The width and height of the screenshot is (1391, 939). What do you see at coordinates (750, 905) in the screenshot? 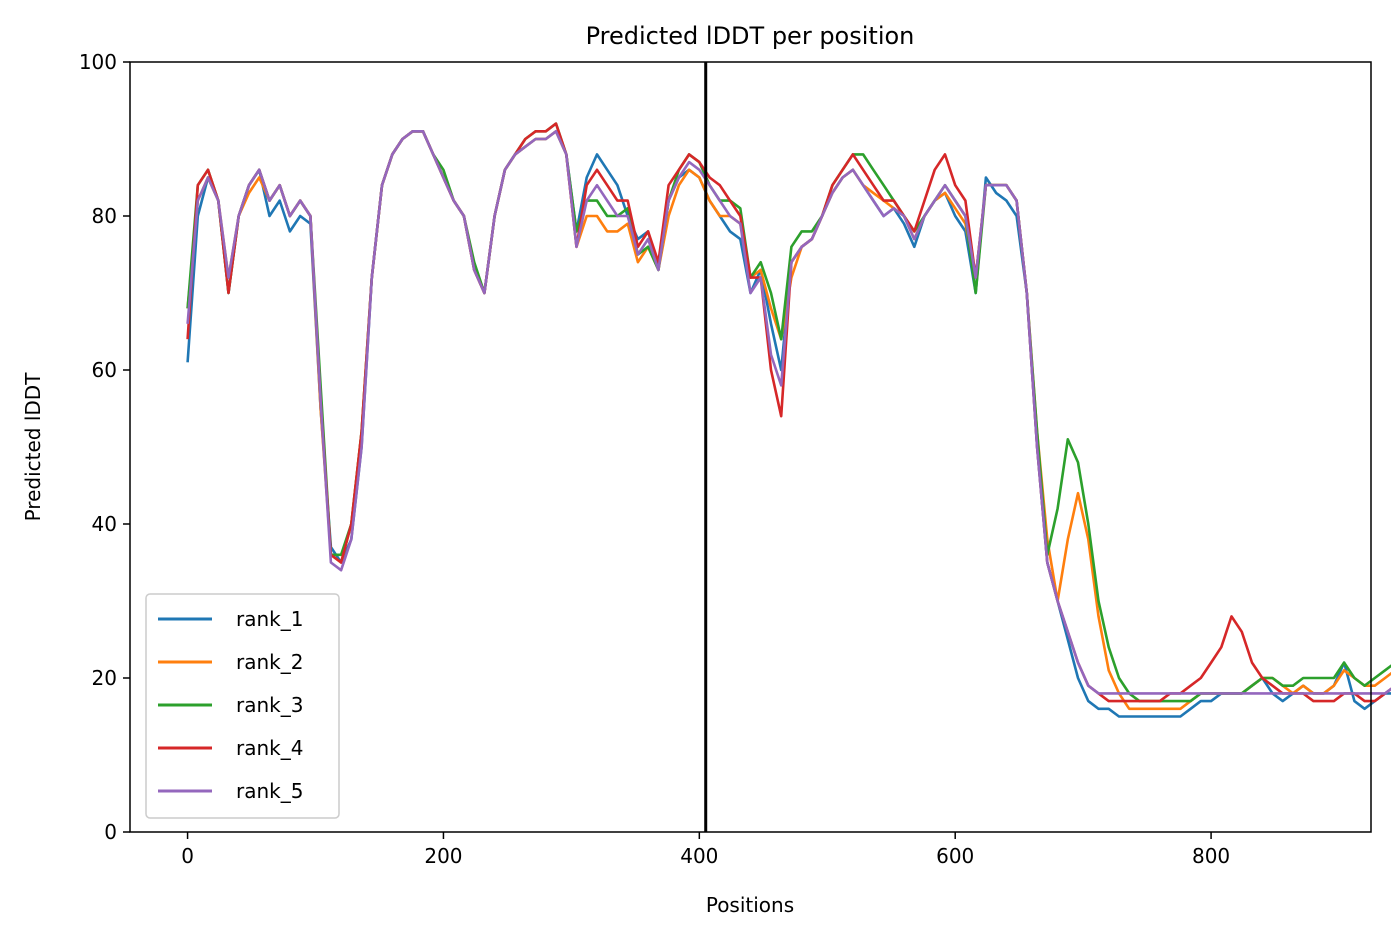
I see `x-axis-label: Positions` at bounding box center [750, 905].